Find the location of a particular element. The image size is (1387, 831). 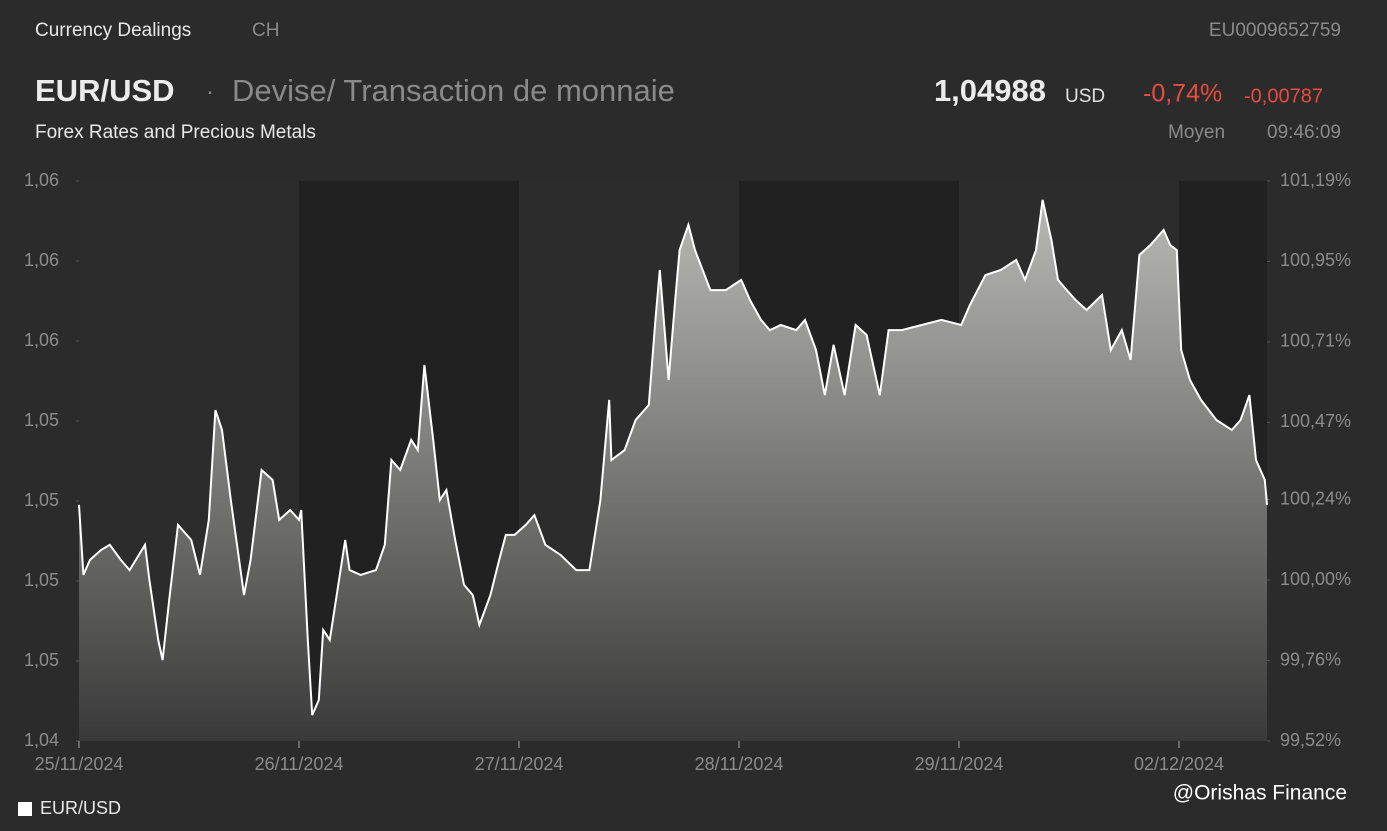

watermark: @Orishas Finance is located at coordinates (1260, 793).